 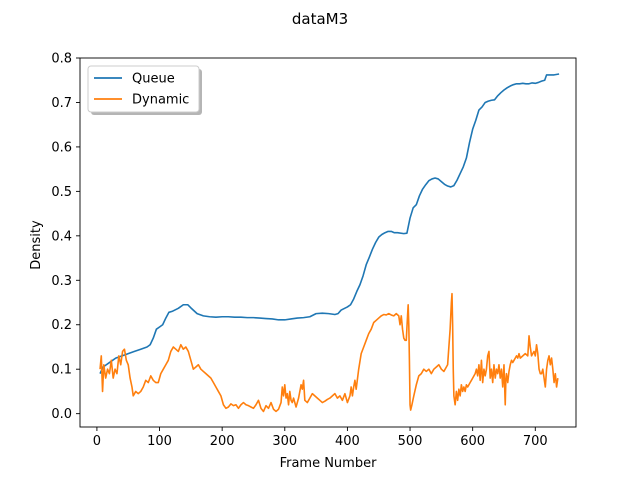 What do you see at coordinates (61, 59) in the screenshot?
I see `y-tick-label: 0.8` at bounding box center [61, 59].